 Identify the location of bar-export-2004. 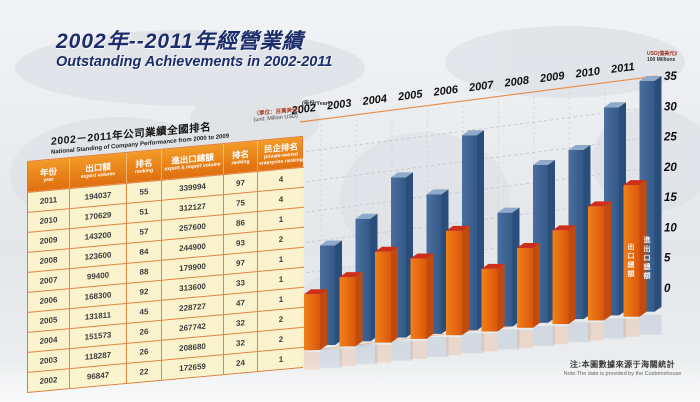
(386, 304).